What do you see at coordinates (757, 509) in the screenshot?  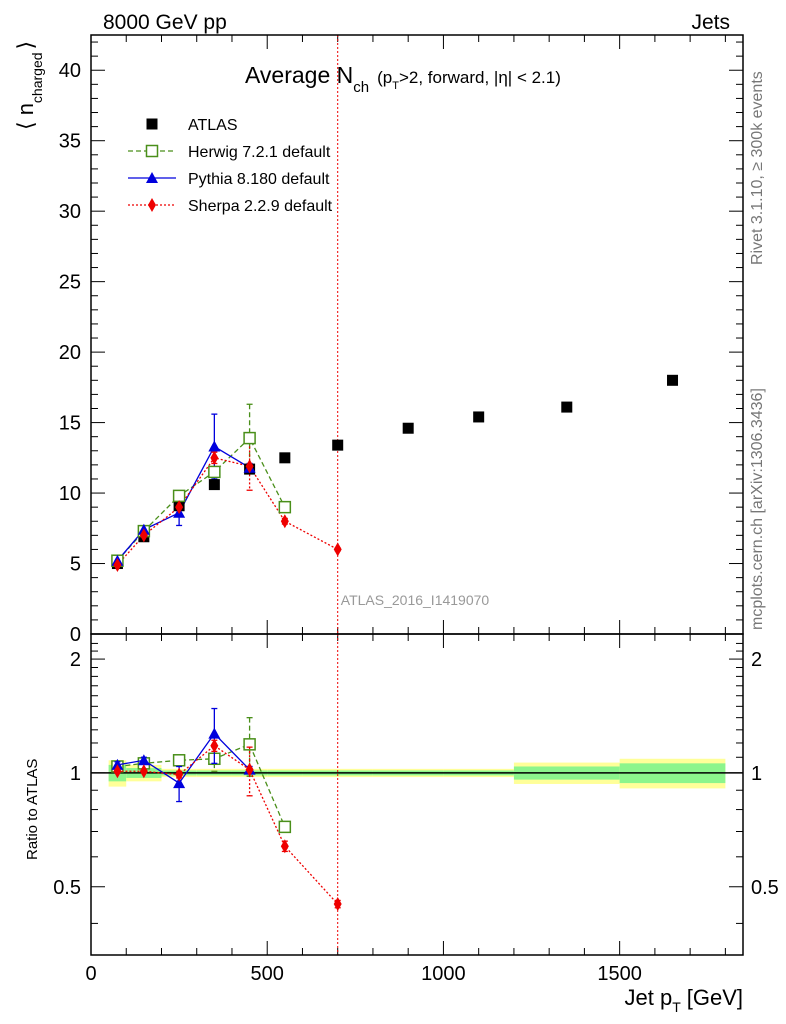 I see `mcplots-label: mcplots.cern.ch [arXiv:1306.3436]` at bounding box center [757, 509].